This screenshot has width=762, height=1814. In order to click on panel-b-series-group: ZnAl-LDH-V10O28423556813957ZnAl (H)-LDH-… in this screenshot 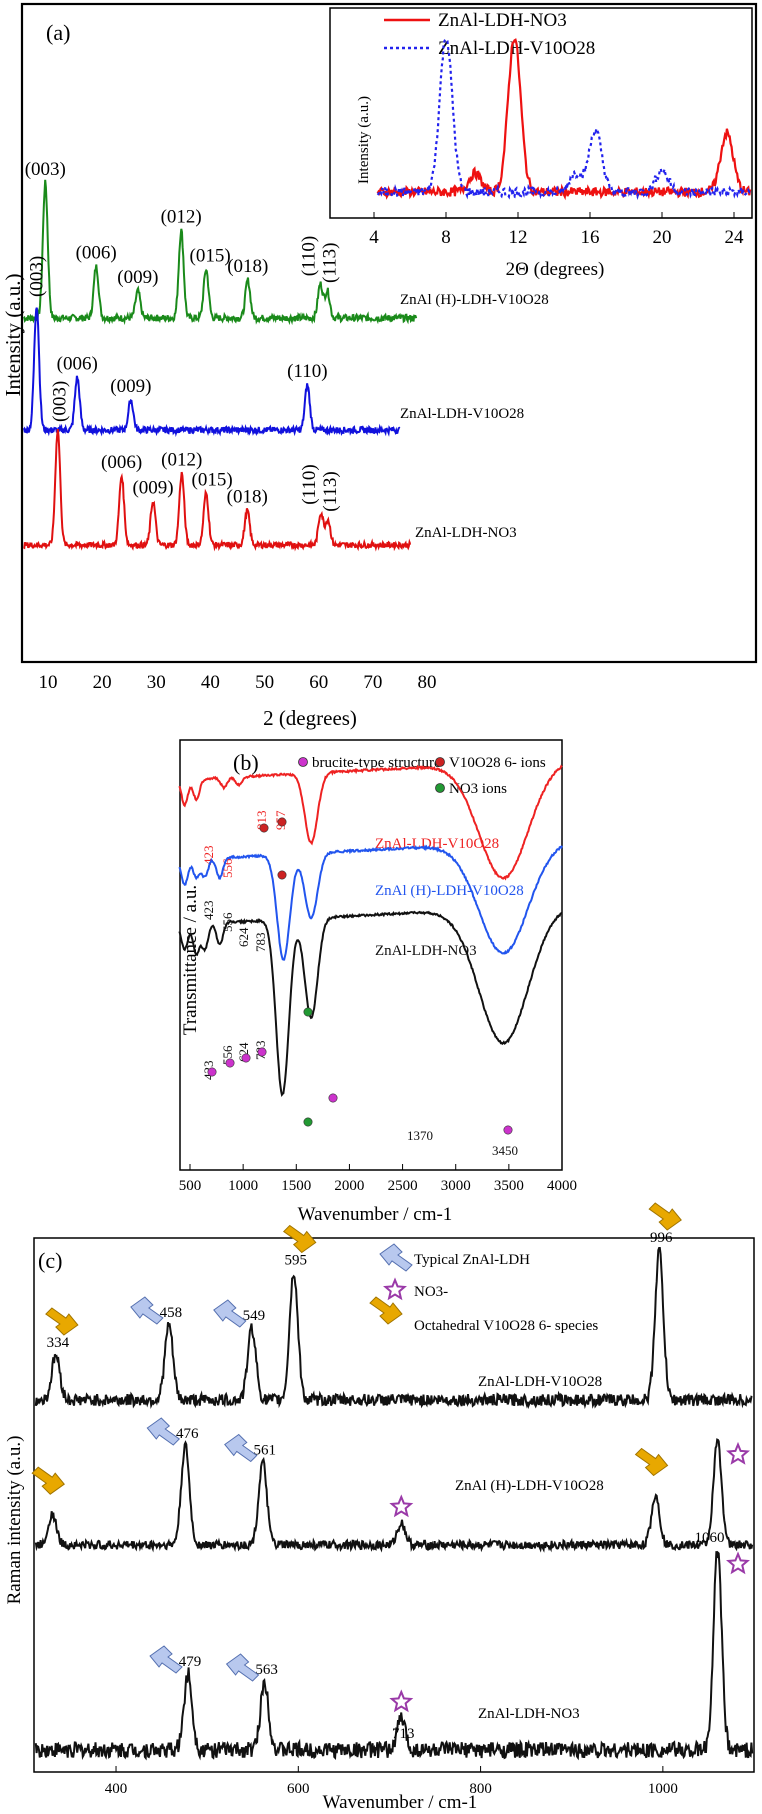, I will do `click(370, 961)`.